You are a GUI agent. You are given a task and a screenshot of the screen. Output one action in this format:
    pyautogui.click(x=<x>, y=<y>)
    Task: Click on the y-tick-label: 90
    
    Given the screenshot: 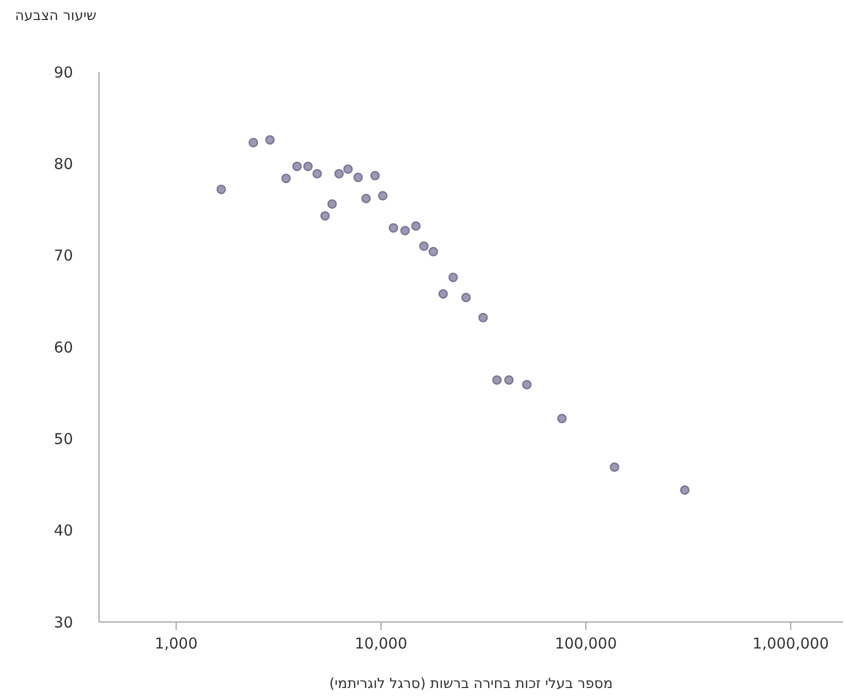 What is the action you would take?
    pyautogui.click(x=63, y=72)
    